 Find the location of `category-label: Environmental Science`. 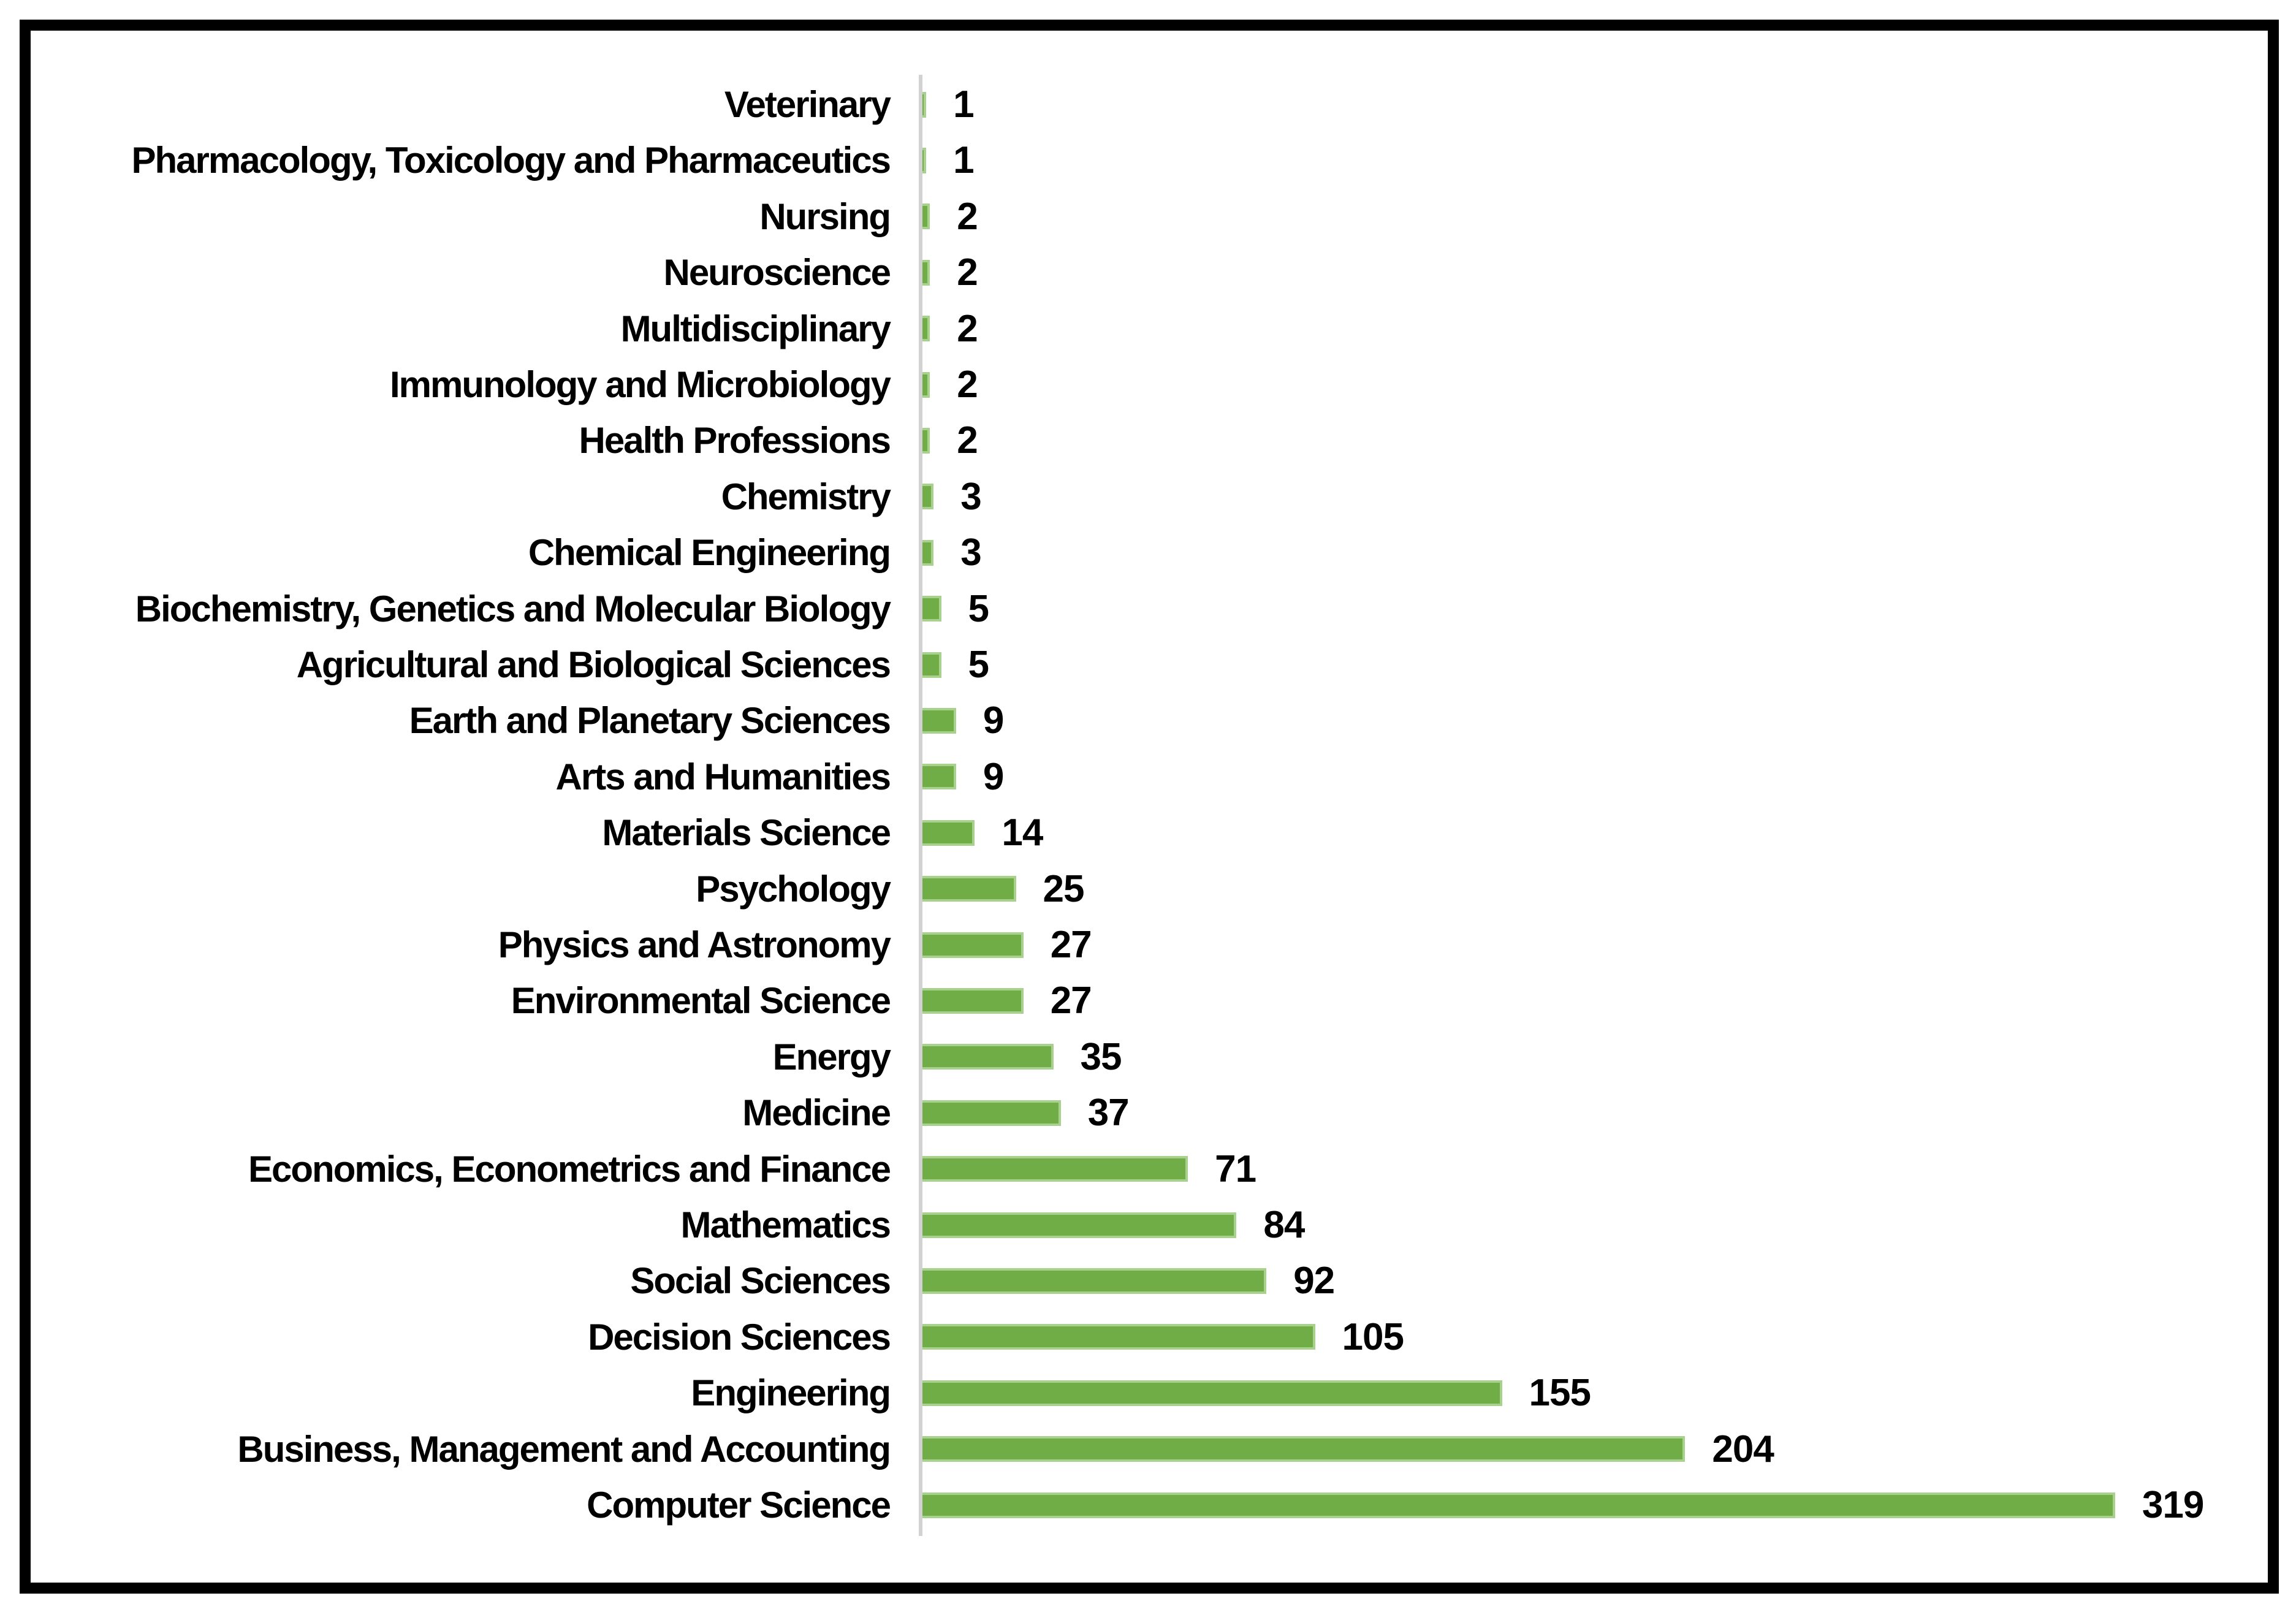

category-label: Environmental Science is located at coordinates (701, 1001).